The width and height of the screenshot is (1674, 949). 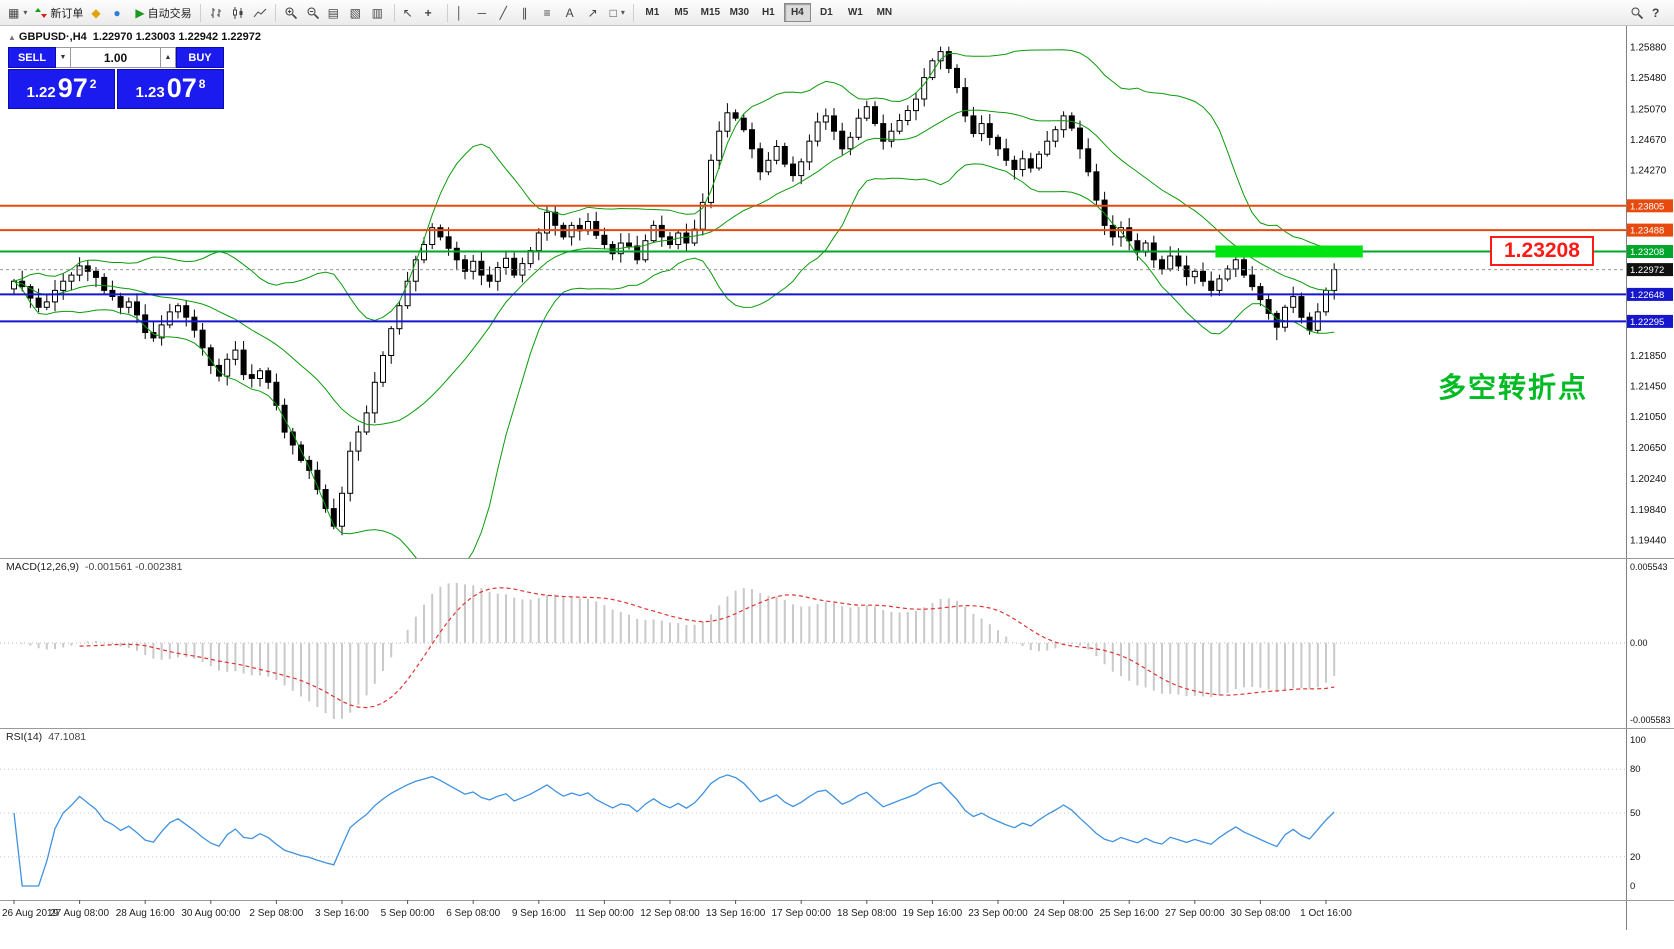 I want to click on trendline-icon: ╱, so click(x=503, y=12).